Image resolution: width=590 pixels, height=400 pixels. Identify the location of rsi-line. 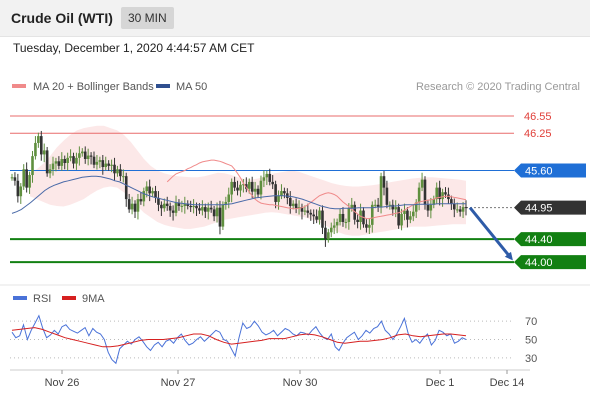
(239, 339).